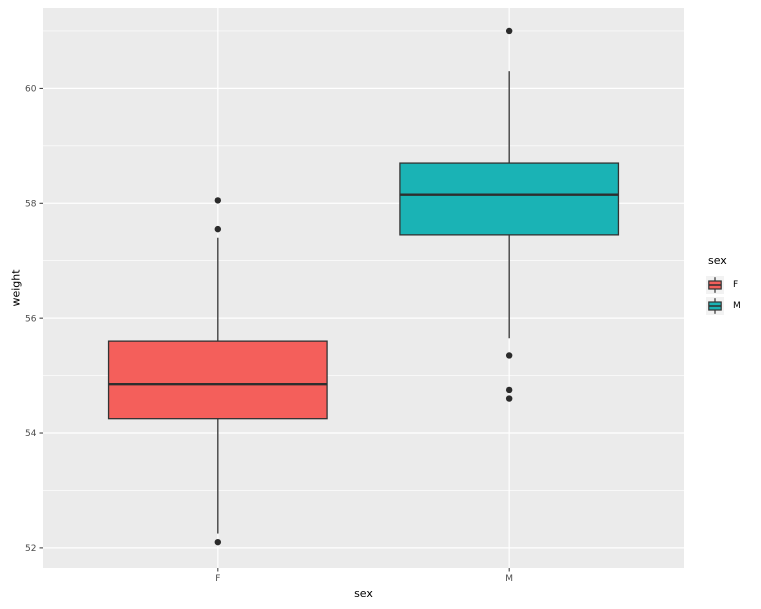 This screenshot has height=609, width=761. Describe the element at coordinates (31, 434) in the screenshot. I see `y-tick-label: 54` at that location.